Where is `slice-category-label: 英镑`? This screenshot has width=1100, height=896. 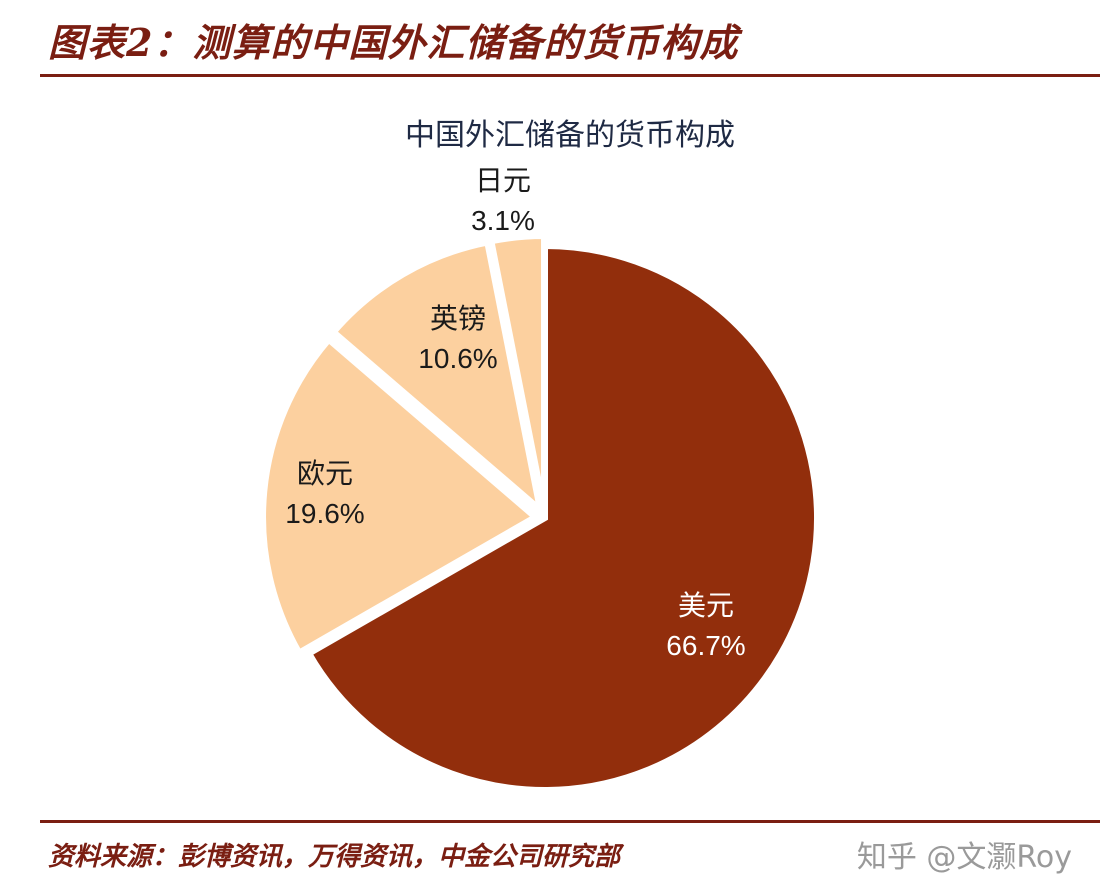 slice-category-label: 英镑 is located at coordinates (458, 318).